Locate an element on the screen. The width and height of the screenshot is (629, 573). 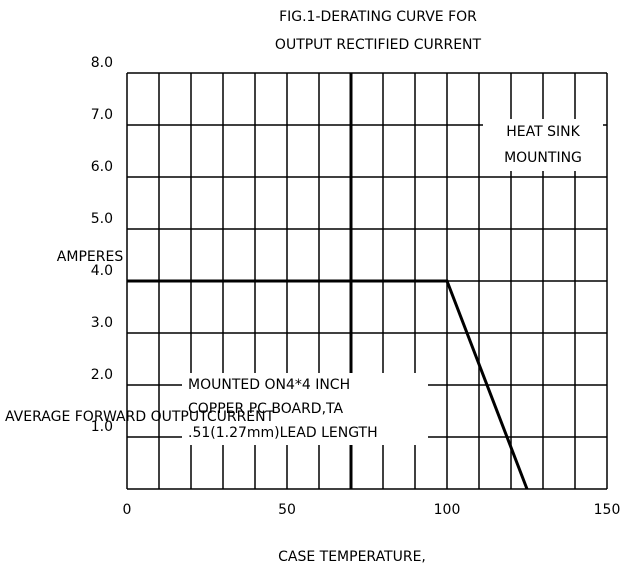
y-tick-label: 6.0 is located at coordinates (102, 167).